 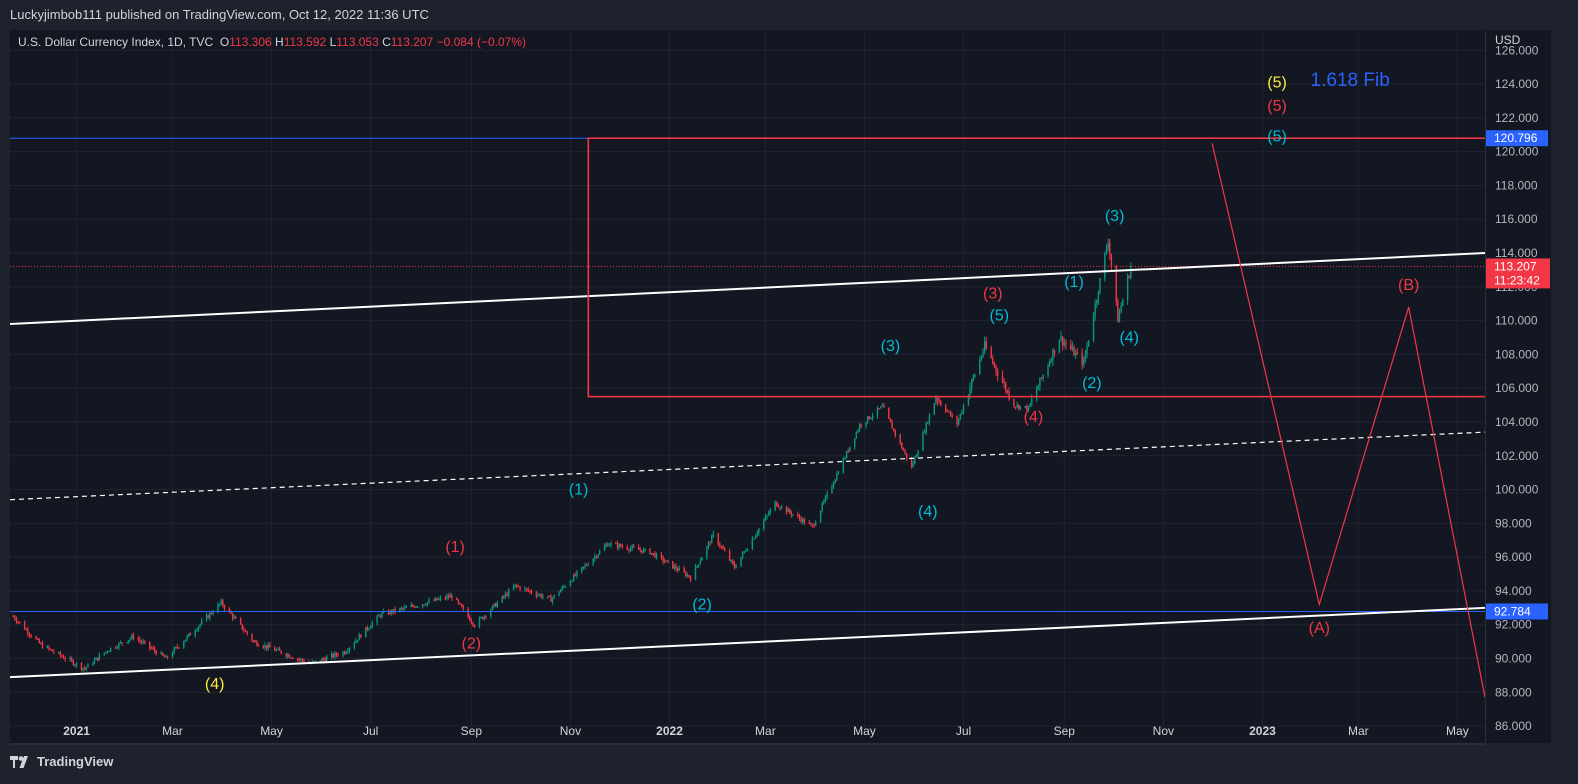 I want to click on wave-label: 1.618 Fib, so click(x=1350, y=80).